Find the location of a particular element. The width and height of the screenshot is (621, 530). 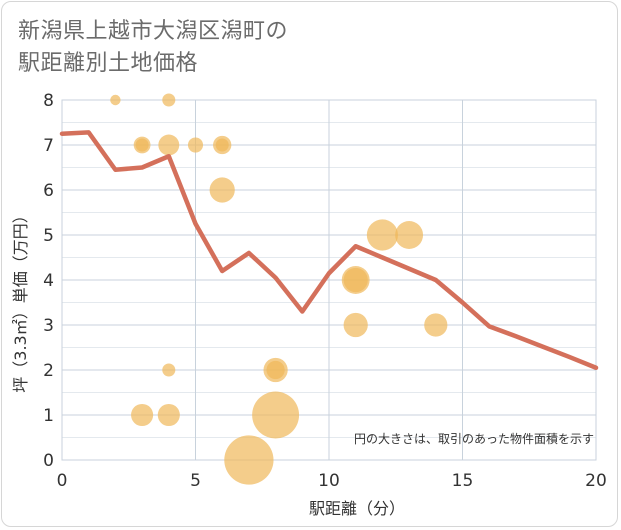

x-axis-label: 駅距離（分） is located at coordinates (357, 508).